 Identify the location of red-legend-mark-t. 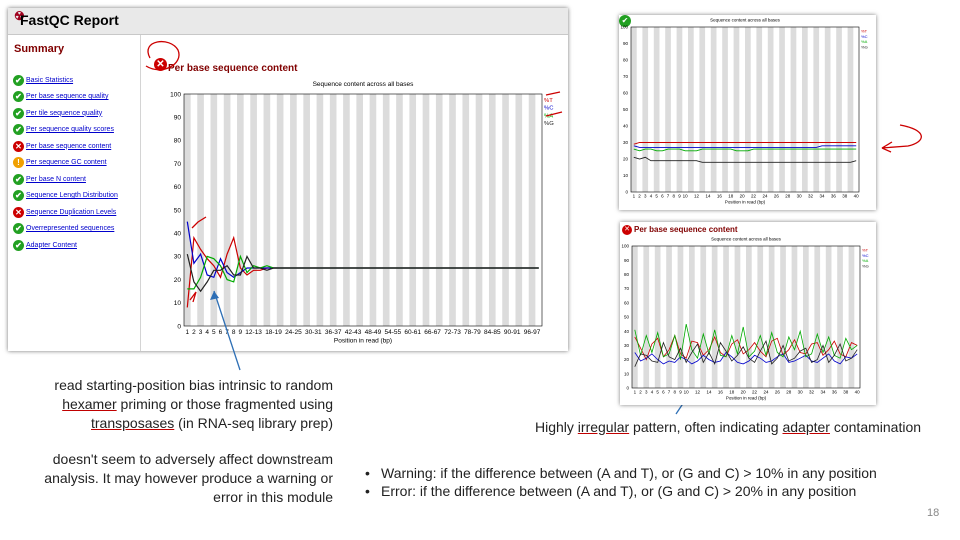
(553, 93).